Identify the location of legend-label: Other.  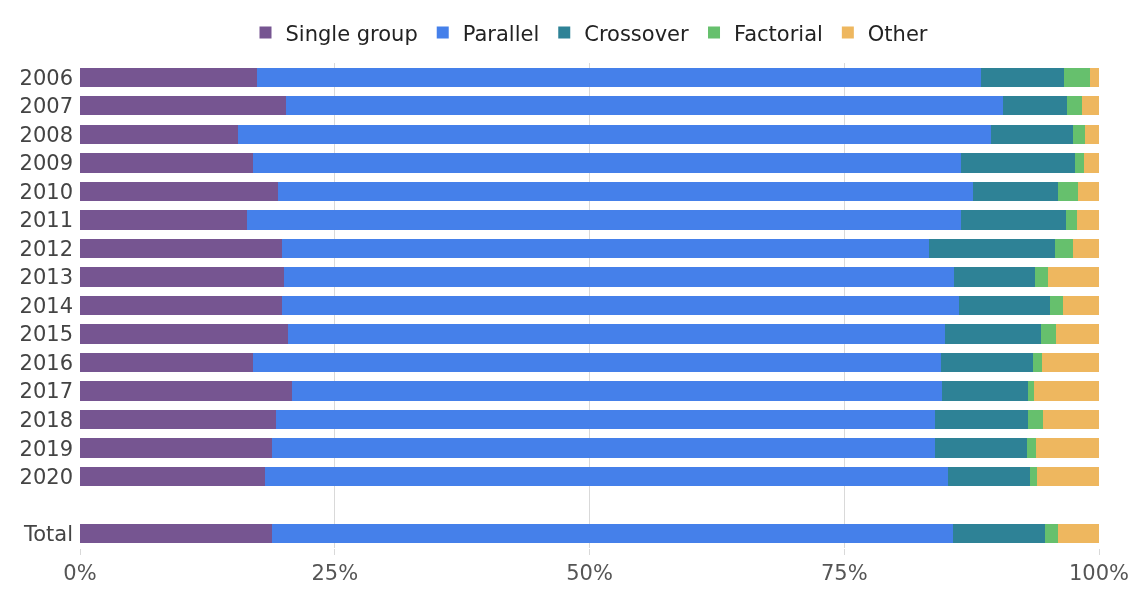
(897, 33).